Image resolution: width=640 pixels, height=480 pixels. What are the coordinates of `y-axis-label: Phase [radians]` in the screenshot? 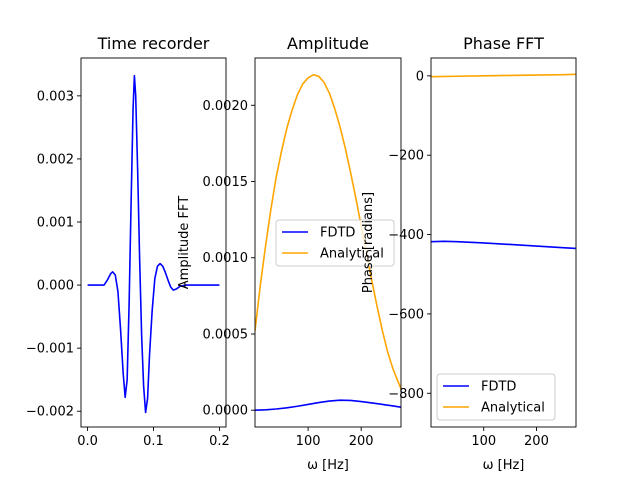 It's located at (368, 242).